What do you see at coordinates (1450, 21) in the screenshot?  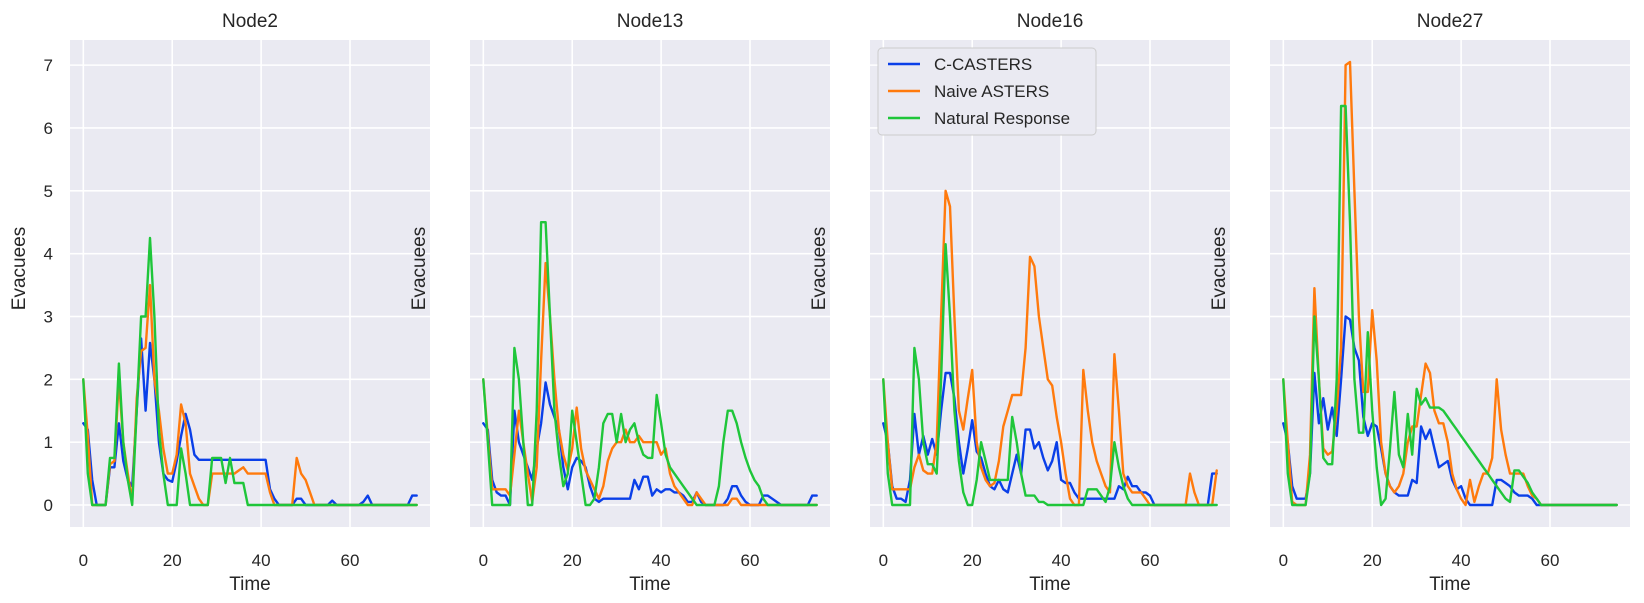 I see `panel-title: Node27` at bounding box center [1450, 21].